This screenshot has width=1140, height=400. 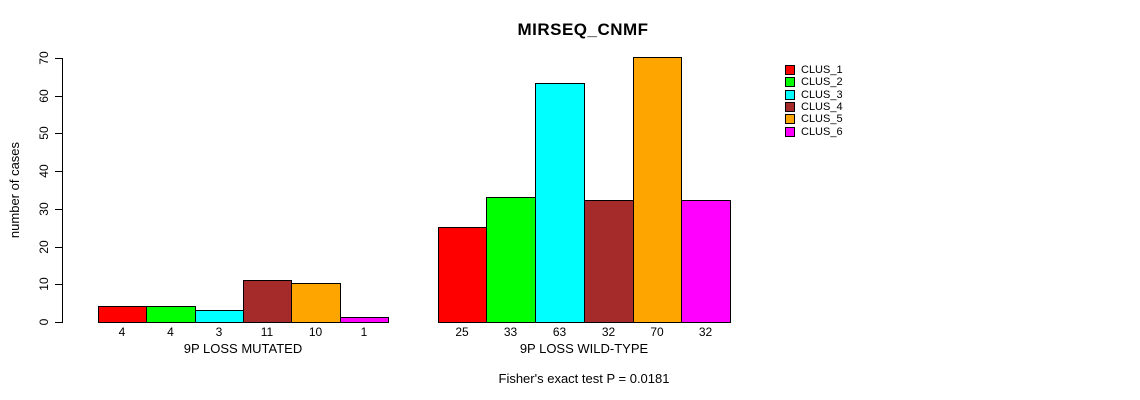 What do you see at coordinates (44, 58) in the screenshot?
I see `y-axis-tick-label: 70` at bounding box center [44, 58].